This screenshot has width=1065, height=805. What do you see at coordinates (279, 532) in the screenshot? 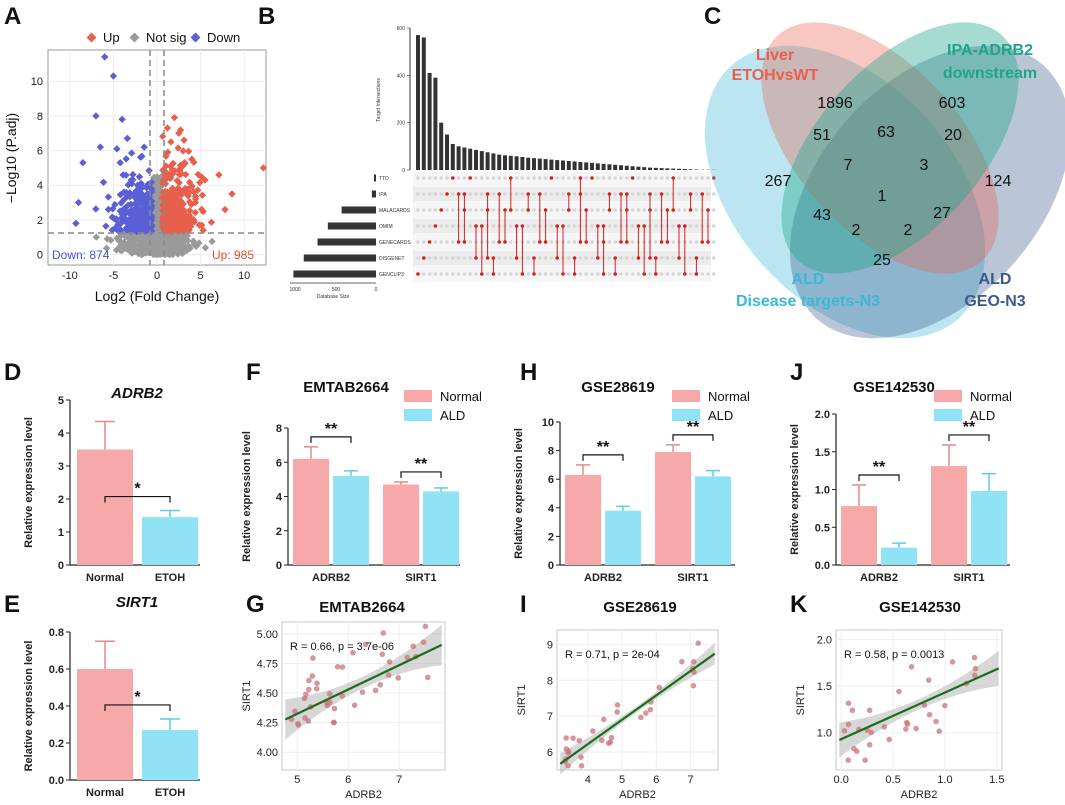
I see `panel_F-ytick: 2` at bounding box center [279, 532].